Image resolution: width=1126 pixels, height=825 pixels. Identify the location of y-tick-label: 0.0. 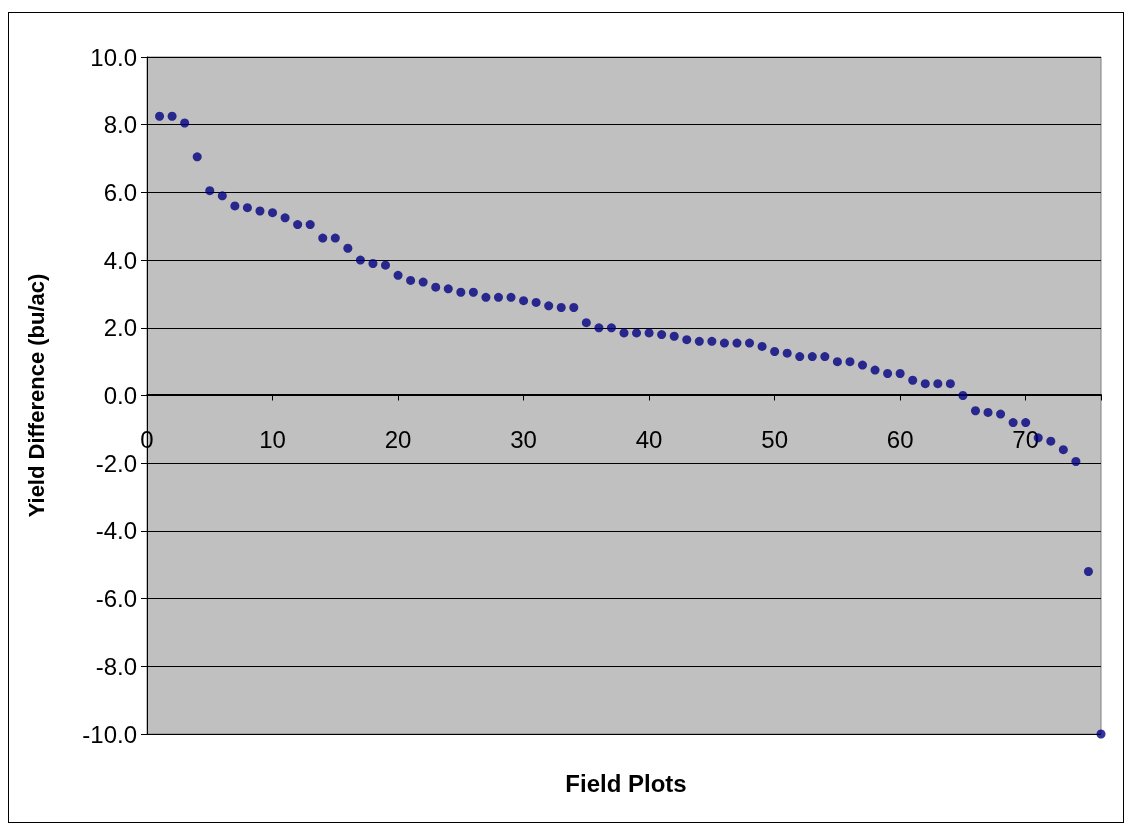
(120, 395).